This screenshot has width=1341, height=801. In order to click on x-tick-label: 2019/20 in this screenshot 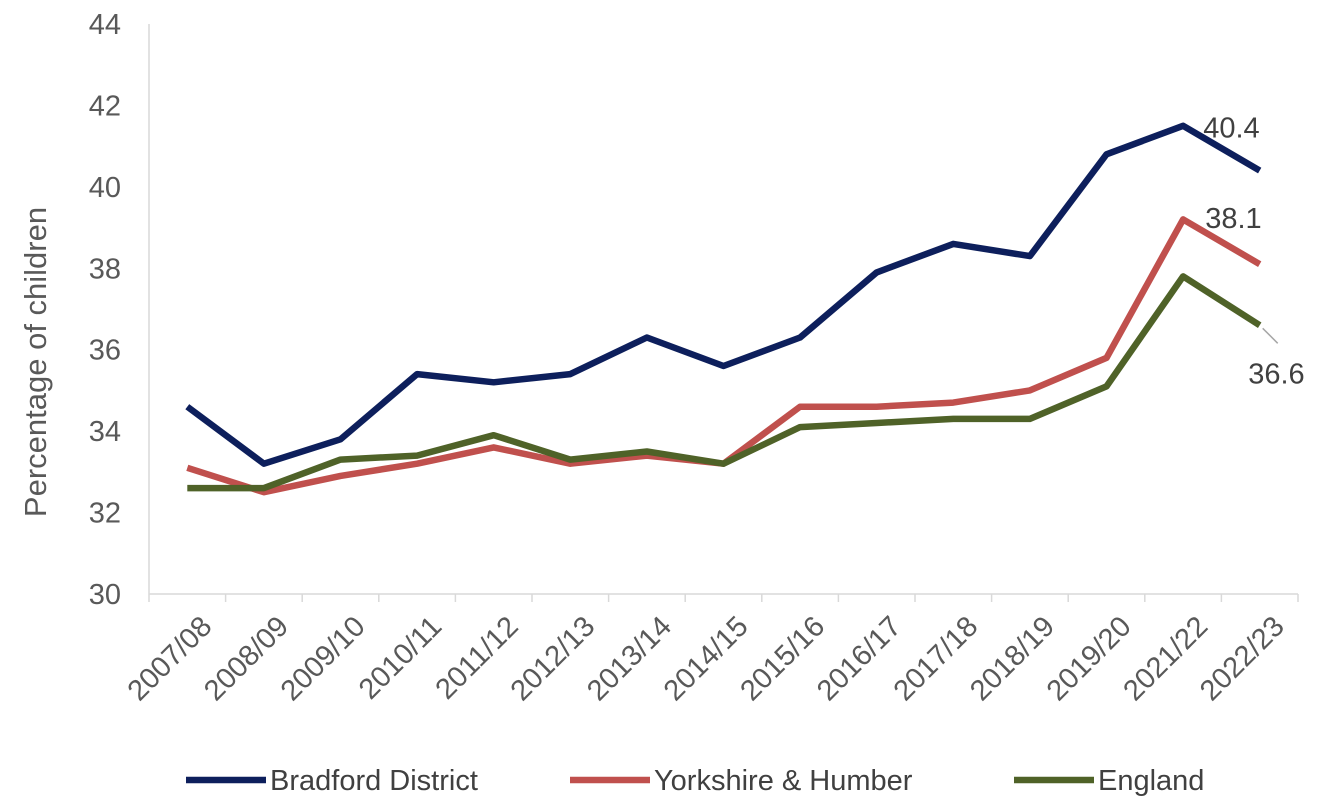, I will do `click(1089, 658)`.